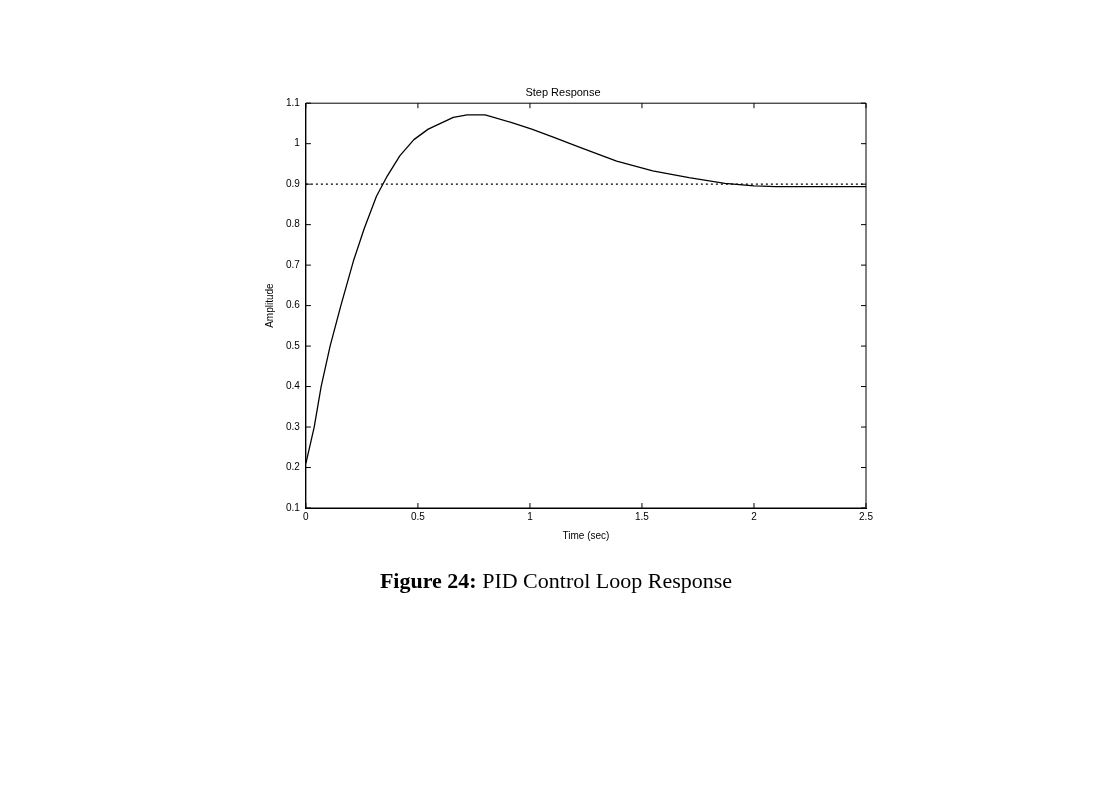 Image resolution: width=1112 pixels, height=802 pixels. I want to click on y-axis-title: Amplitude, so click(269, 305).